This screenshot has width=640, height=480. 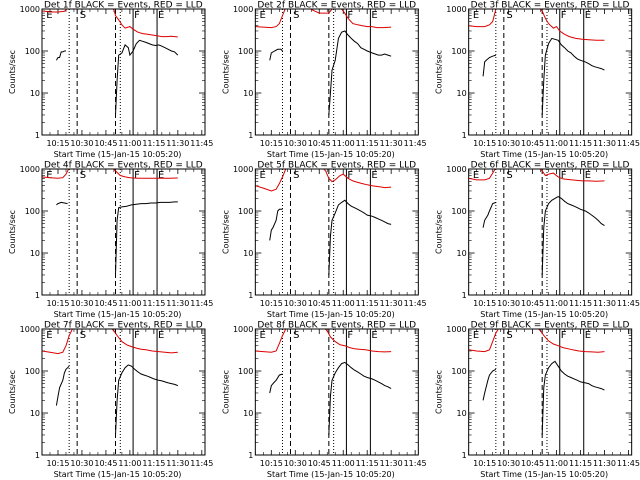 What do you see at coordinates (57, 463) in the screenshot?
I see `x-tick-label: 10:15` at bounding box center [57, 463].